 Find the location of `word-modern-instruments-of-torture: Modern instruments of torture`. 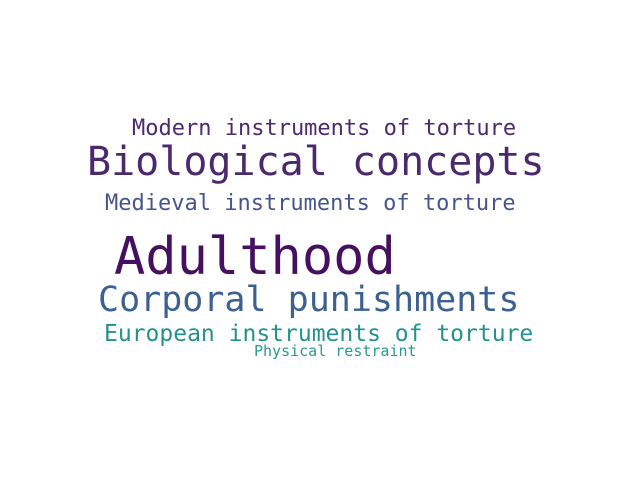

word-modern-instruments-of-torture: Modern instruments of torture is located at coordinates (324, 128).